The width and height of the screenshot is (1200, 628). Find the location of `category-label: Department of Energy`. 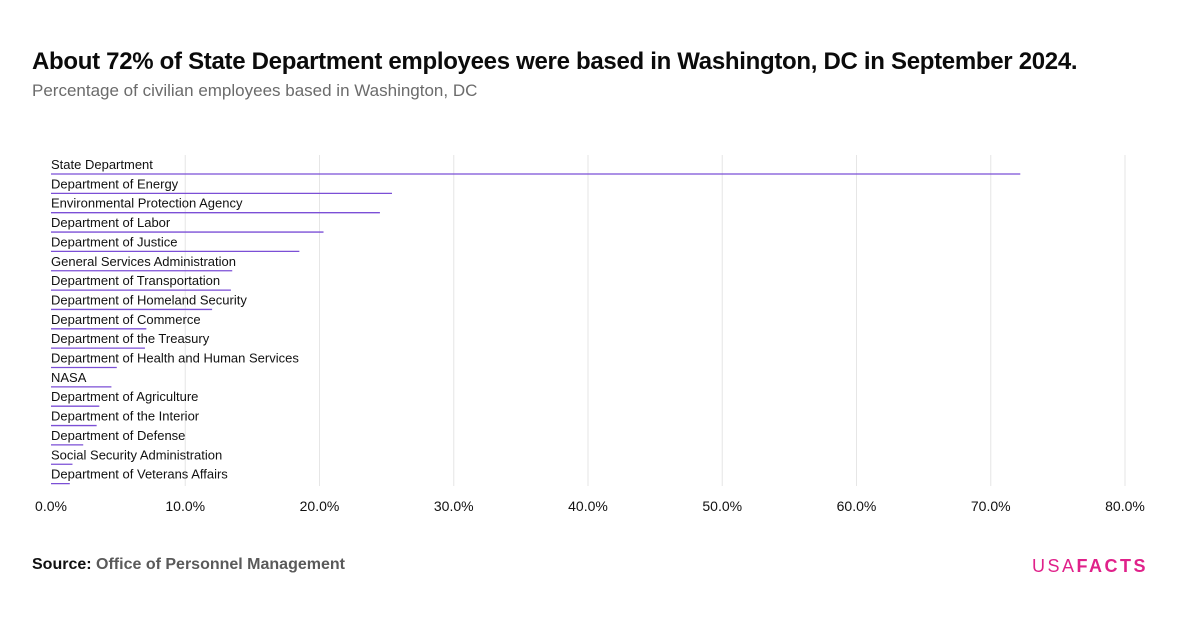

category-label: Department of Energy is located at coordinates (115, 183).